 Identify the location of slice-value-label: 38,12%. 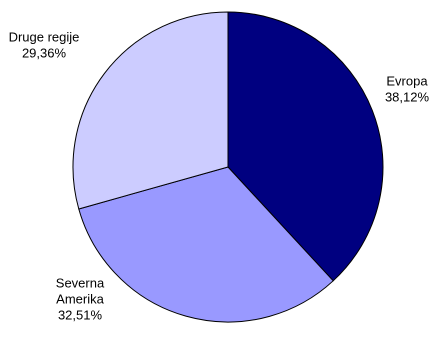
(407, 96).